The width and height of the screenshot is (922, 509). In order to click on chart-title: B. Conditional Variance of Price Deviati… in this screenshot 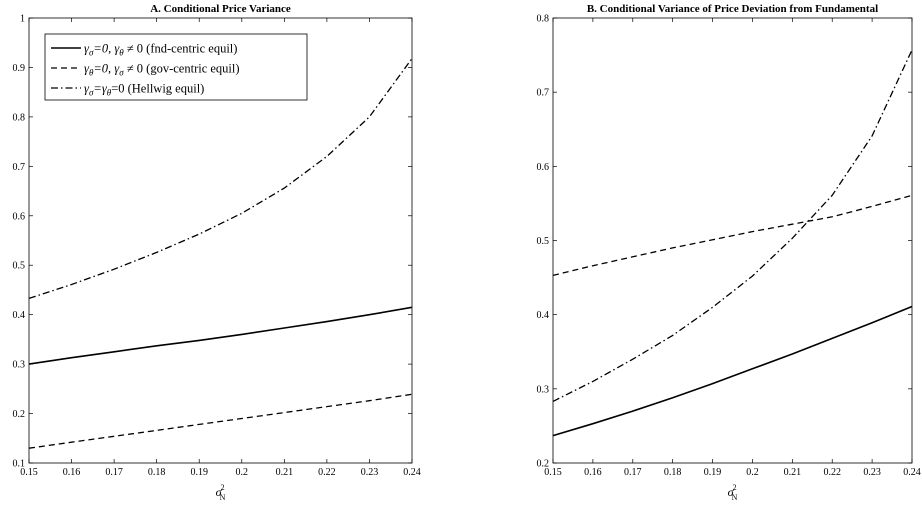, I will do `click(732, 9)`.